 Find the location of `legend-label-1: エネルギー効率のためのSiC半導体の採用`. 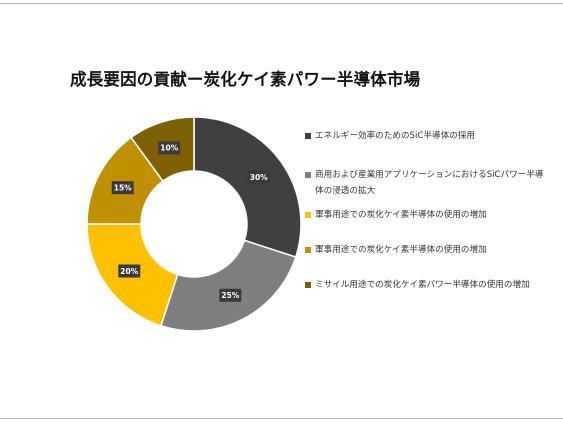

legend-label-1: エネルギー効率のためのSiC半導体の採用 is located at coordinates (395, 136).